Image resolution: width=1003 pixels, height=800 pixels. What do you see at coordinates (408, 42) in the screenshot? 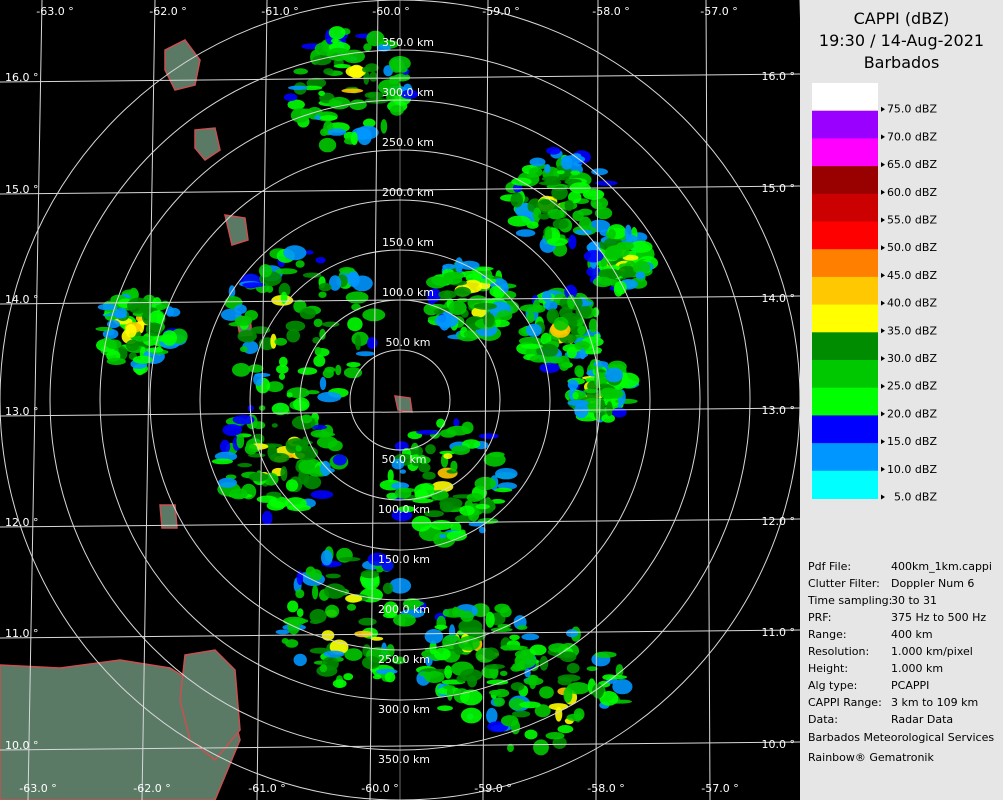
I see `range-label: 350.0 km` at bounding box center [408, 42].